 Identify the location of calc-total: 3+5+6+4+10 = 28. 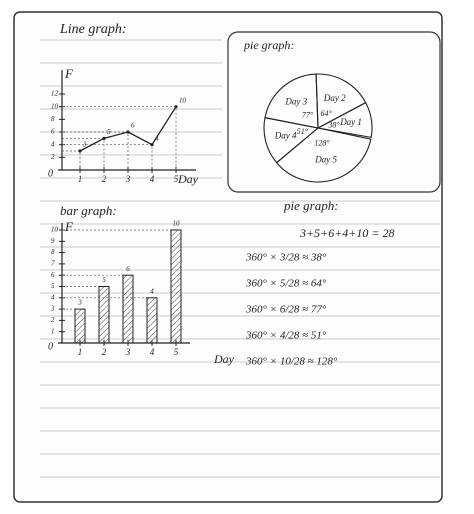
(347, 233).